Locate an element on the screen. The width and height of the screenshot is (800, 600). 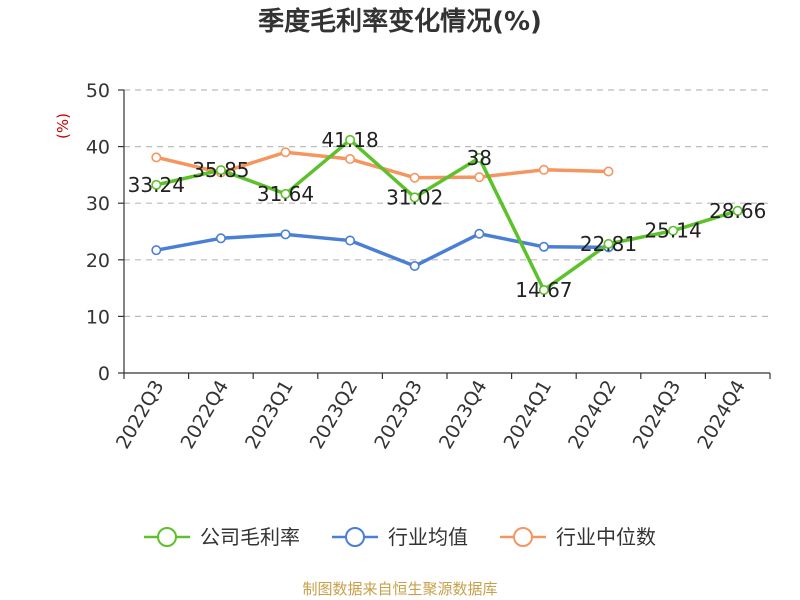
x-tick-label: 2024Q1 is located at coordinates (527, 415).